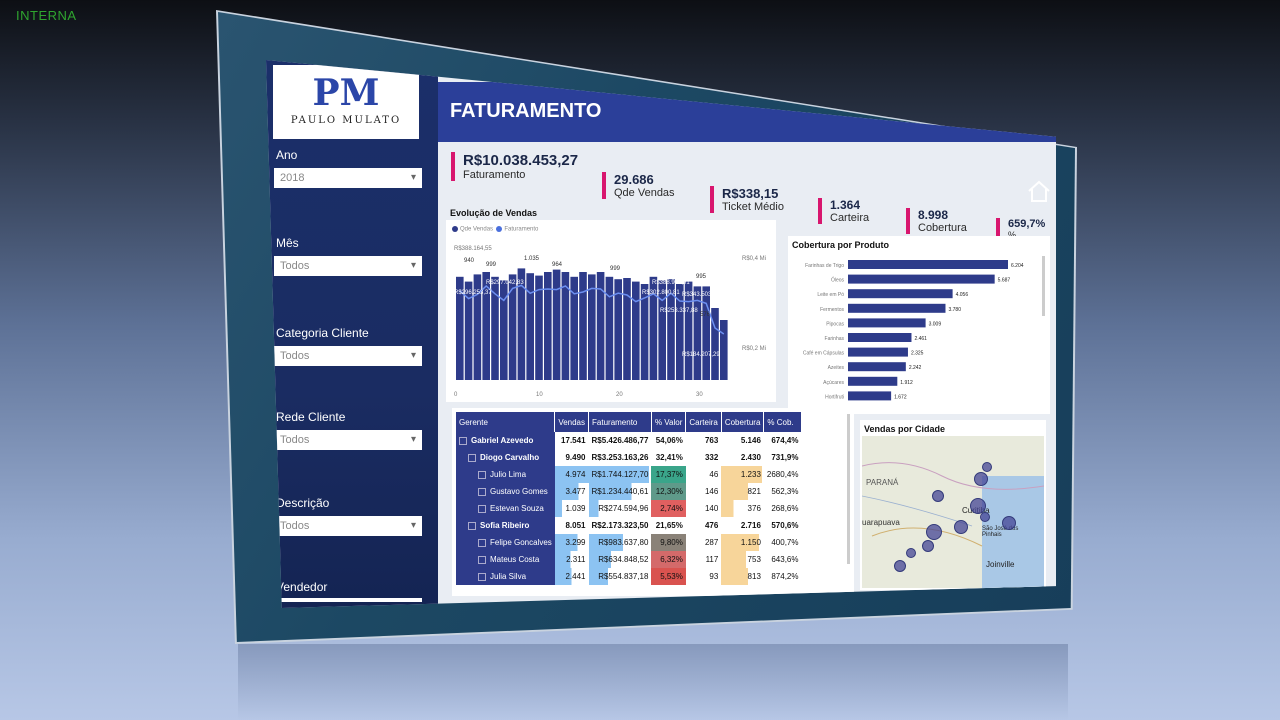 This screenshot has width=1280, height=720. What do you see at coordinates (848, 489) in the screenshot?
I see `table-scrollbar` at bounding box center [848, 489].